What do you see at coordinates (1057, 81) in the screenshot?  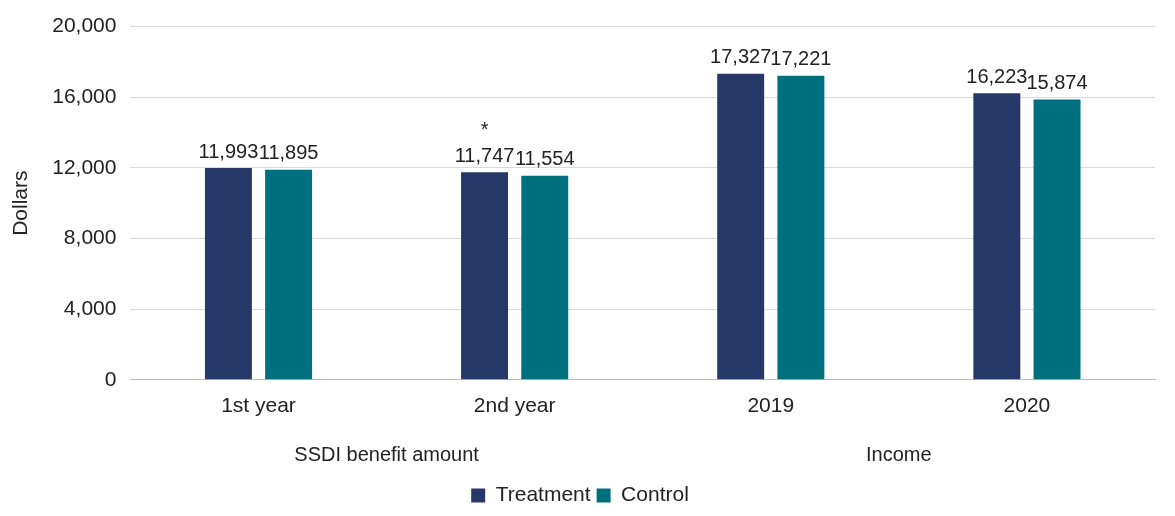 I see `data-label: 15,874` at bounding box center [1057, 81].